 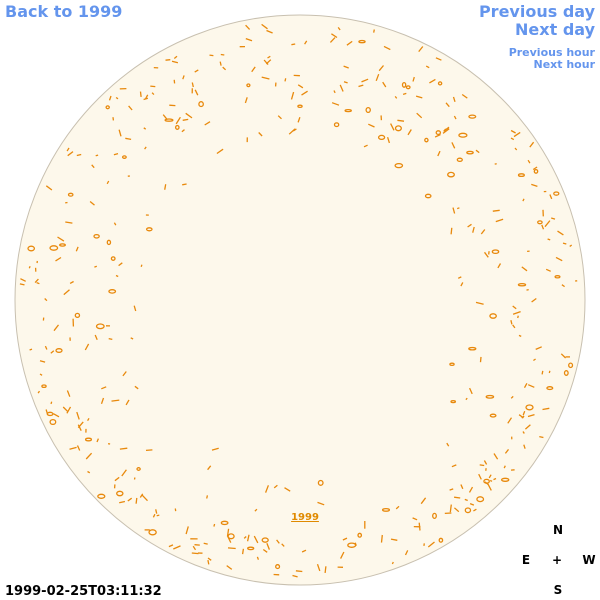 I want to click on back-link: Back to 1999, so click(x=63, y=11).